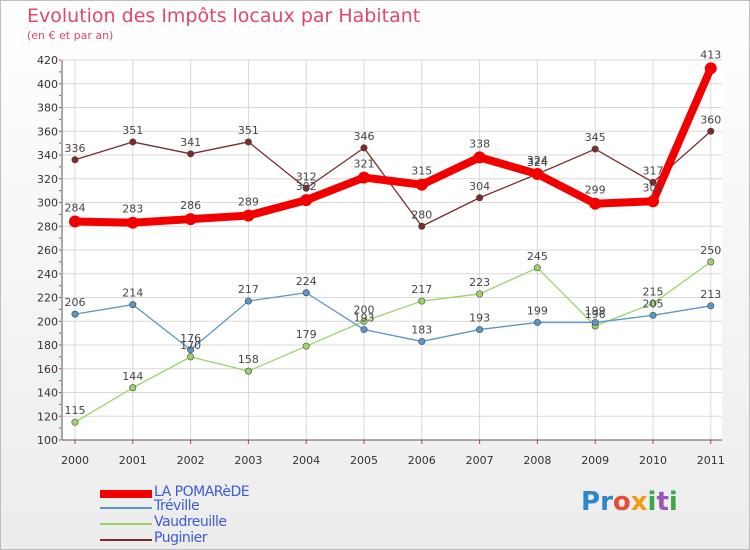  What do you see at coordinates (47, 393) in the screenshot?
I see `y-tick-label: 140` at bounding box center [47, 393].